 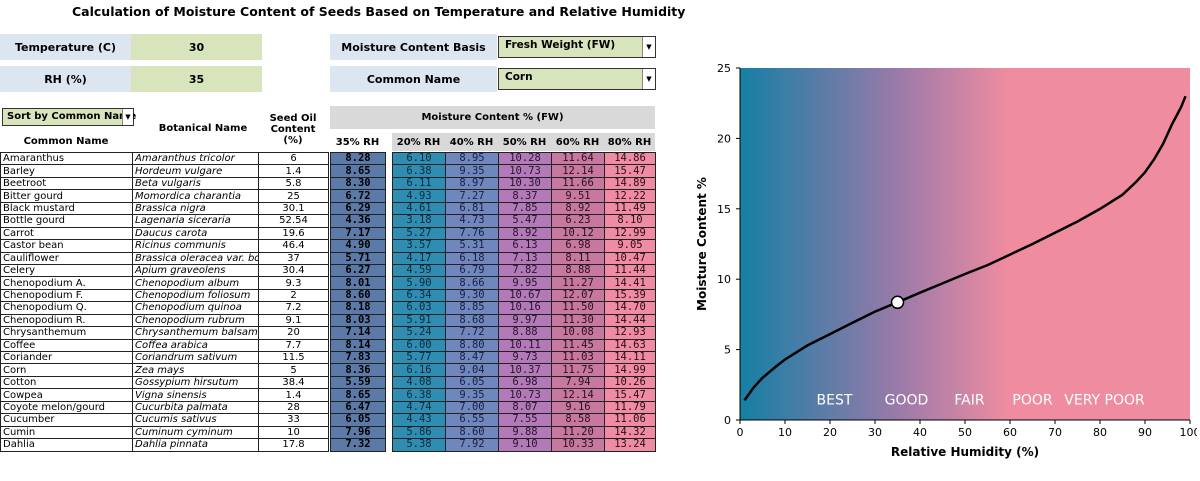 What do you see at coordinates (525, 183) in the screenshot?
I see `rh-value-cell: 10.30` at bounding box center [525, 183].